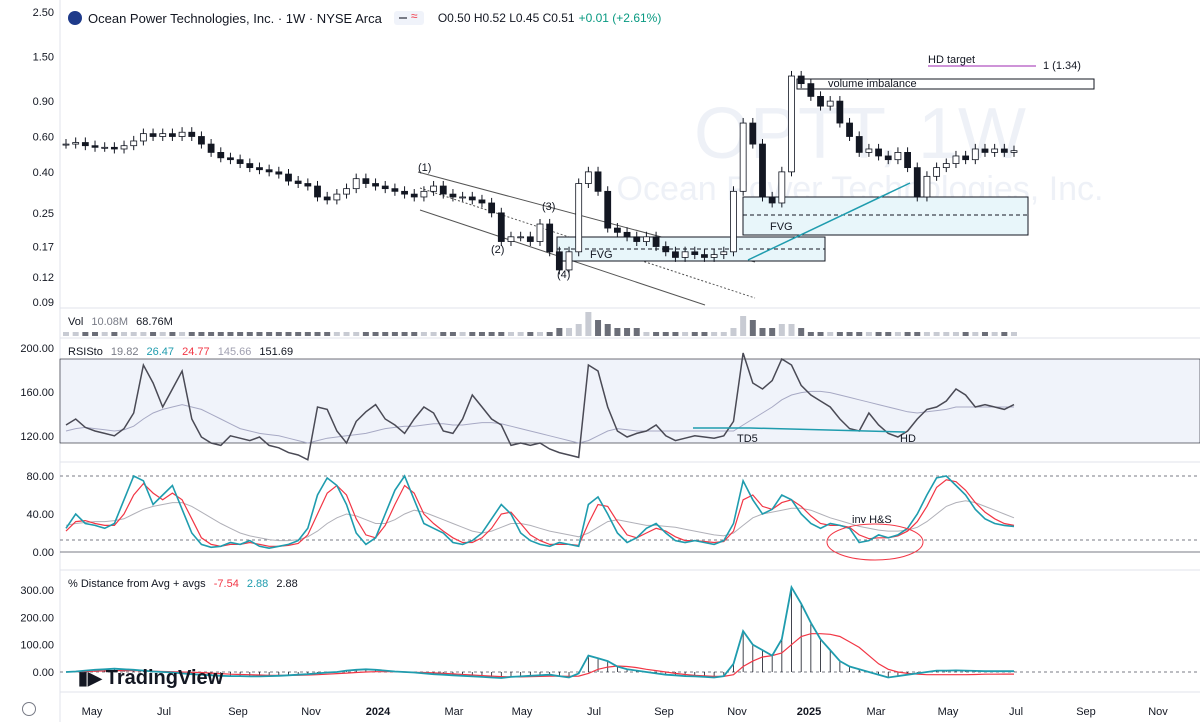  Describe the element at coordinates (540, 512) in the screenshot. I see `stoch-lines` at that location.